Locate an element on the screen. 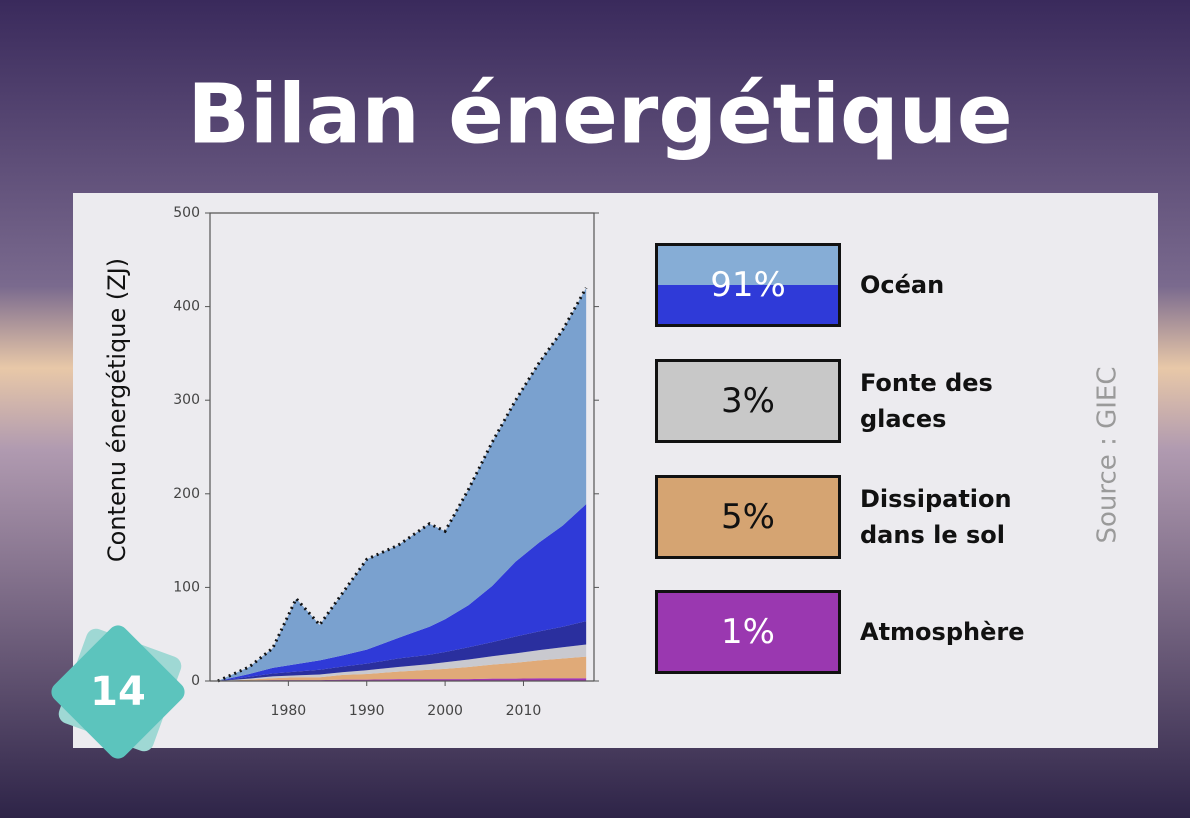  card-number: 14 is located at coordinates (118, 692).